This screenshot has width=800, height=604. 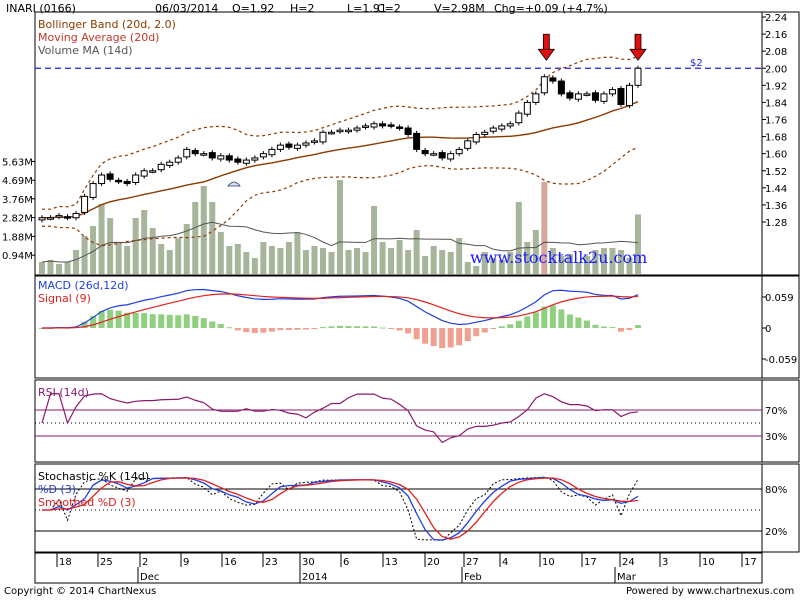 I want to click on alert-bell-icon, so click(x=234, y=184).